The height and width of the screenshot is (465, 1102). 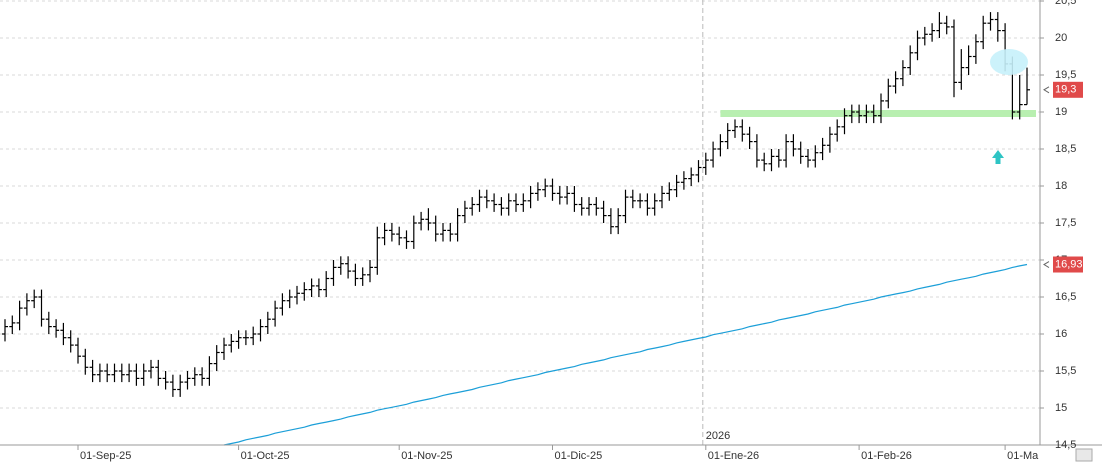 I want to click on price-tag-label: 19,3, so click(x=1065, y=90).